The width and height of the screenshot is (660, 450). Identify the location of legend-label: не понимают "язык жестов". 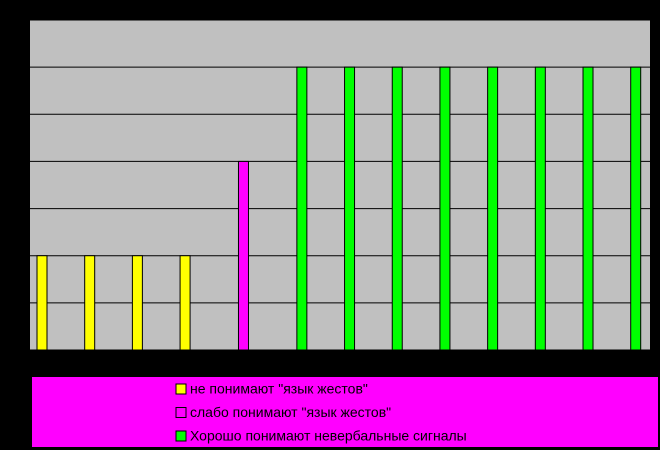
(279, 389).